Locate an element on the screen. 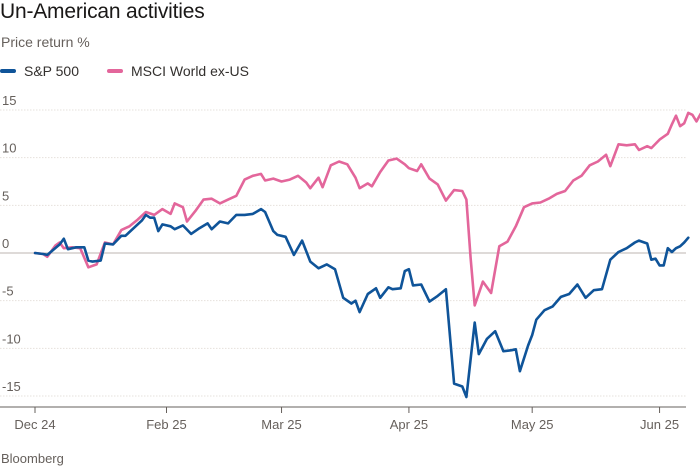  legend-swatch-msci is located at coordinates (115, 71).